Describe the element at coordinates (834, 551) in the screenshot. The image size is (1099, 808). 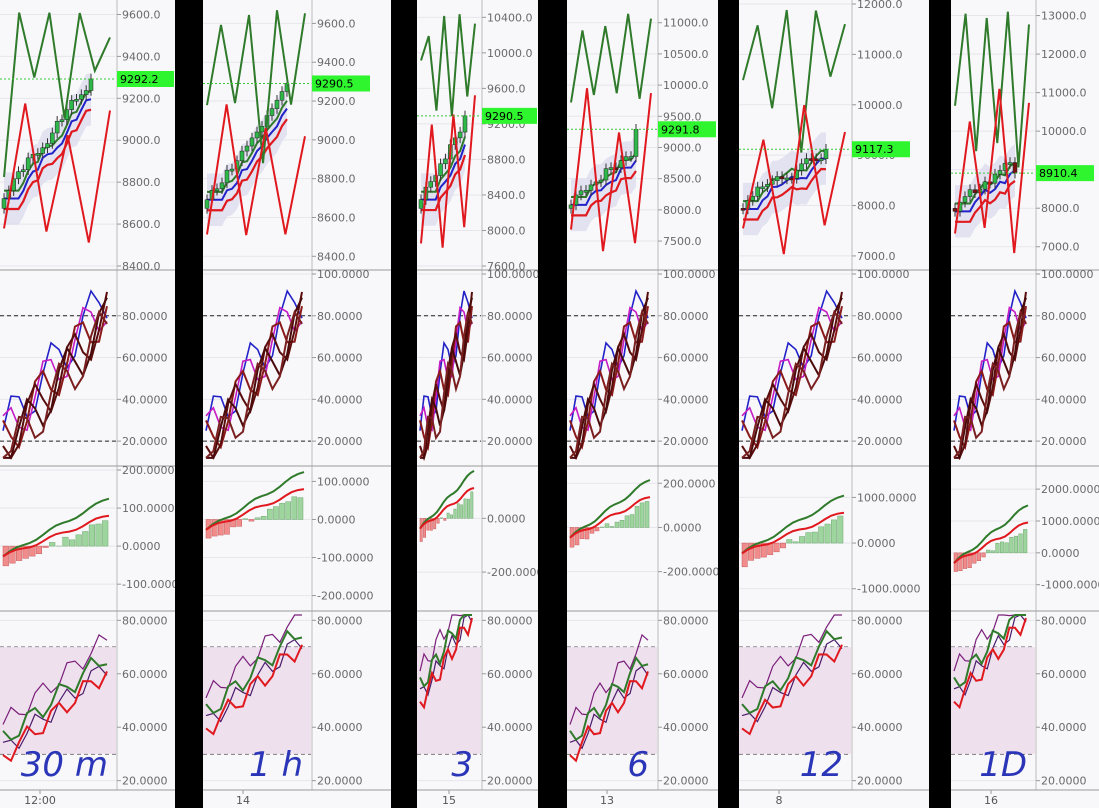
I see `macd-panel: 1000.0000 0.0000 -1000.0000` at that location.